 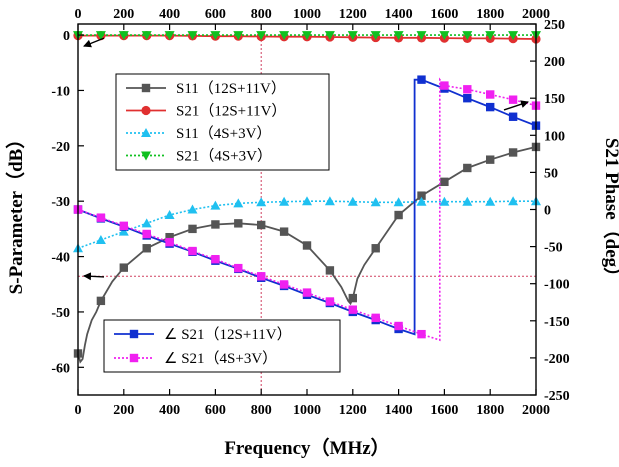 I want to click on y2-tick-label: -50, so click(x=553, y=248).